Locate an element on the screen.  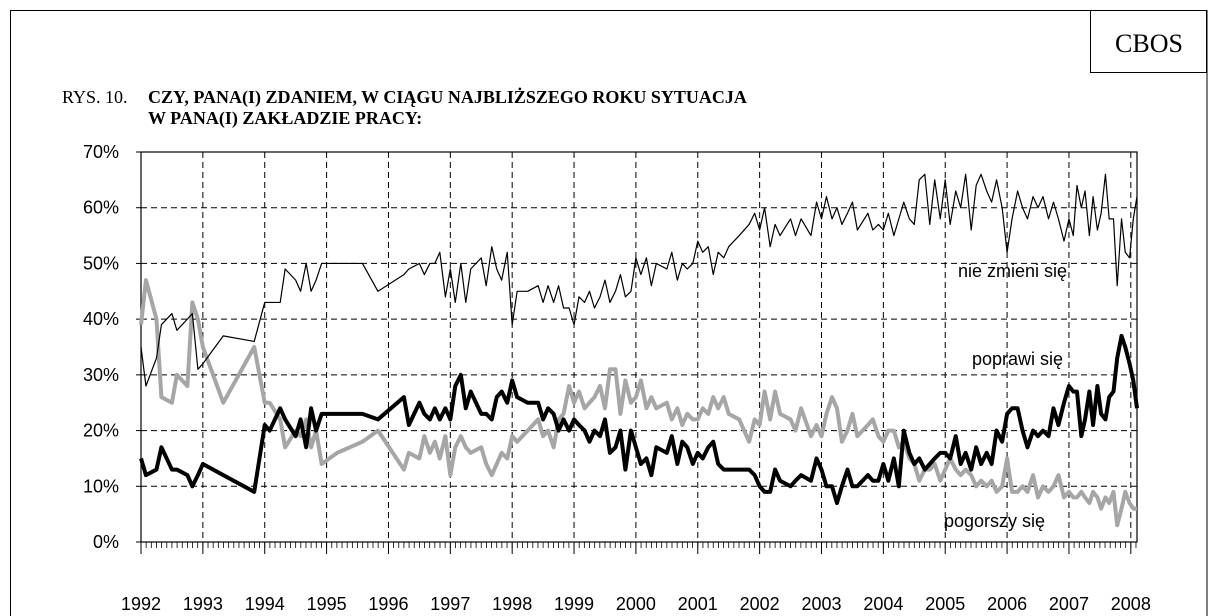
source: CBOS is located at coordinates (1149, 43).